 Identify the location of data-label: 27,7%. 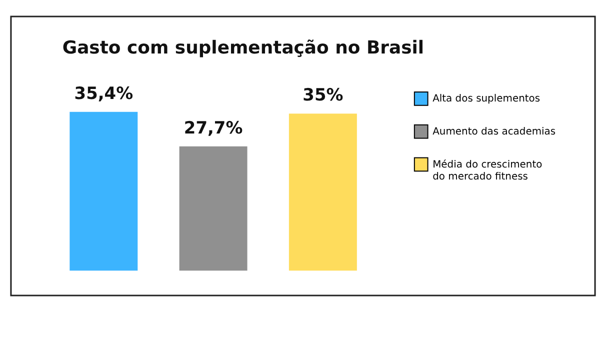
(213, 127).